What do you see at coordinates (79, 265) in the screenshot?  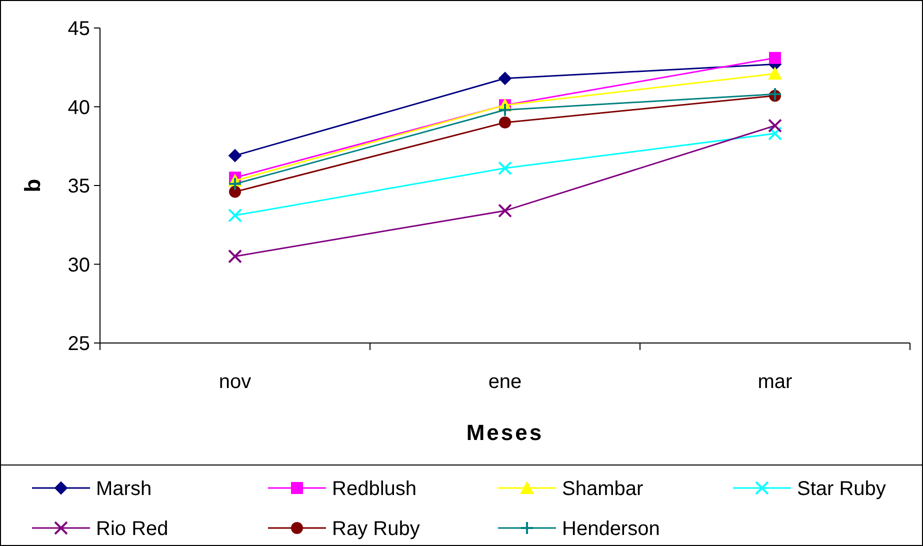 I see `y-tick-label: 30` at bounding box center [79, 265].